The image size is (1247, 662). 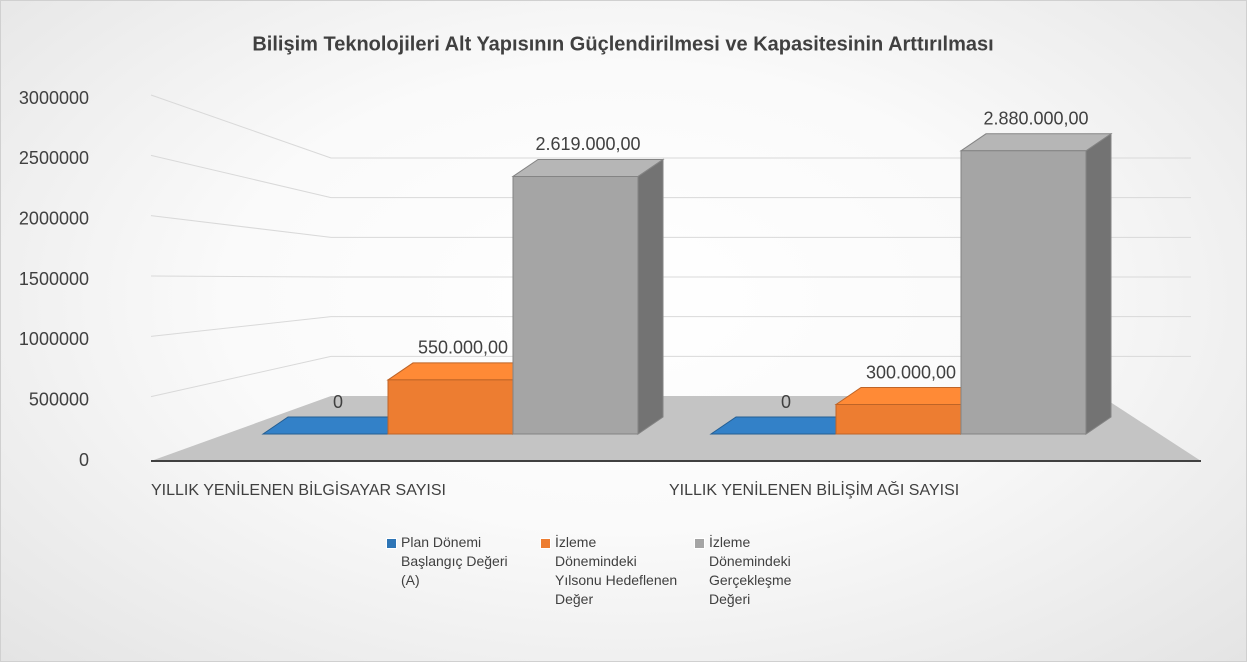 What do you see at coordinates (54, 158) in the screenshot?
I see `y-tick-label: 2500000` at bounding box center [54, 158].